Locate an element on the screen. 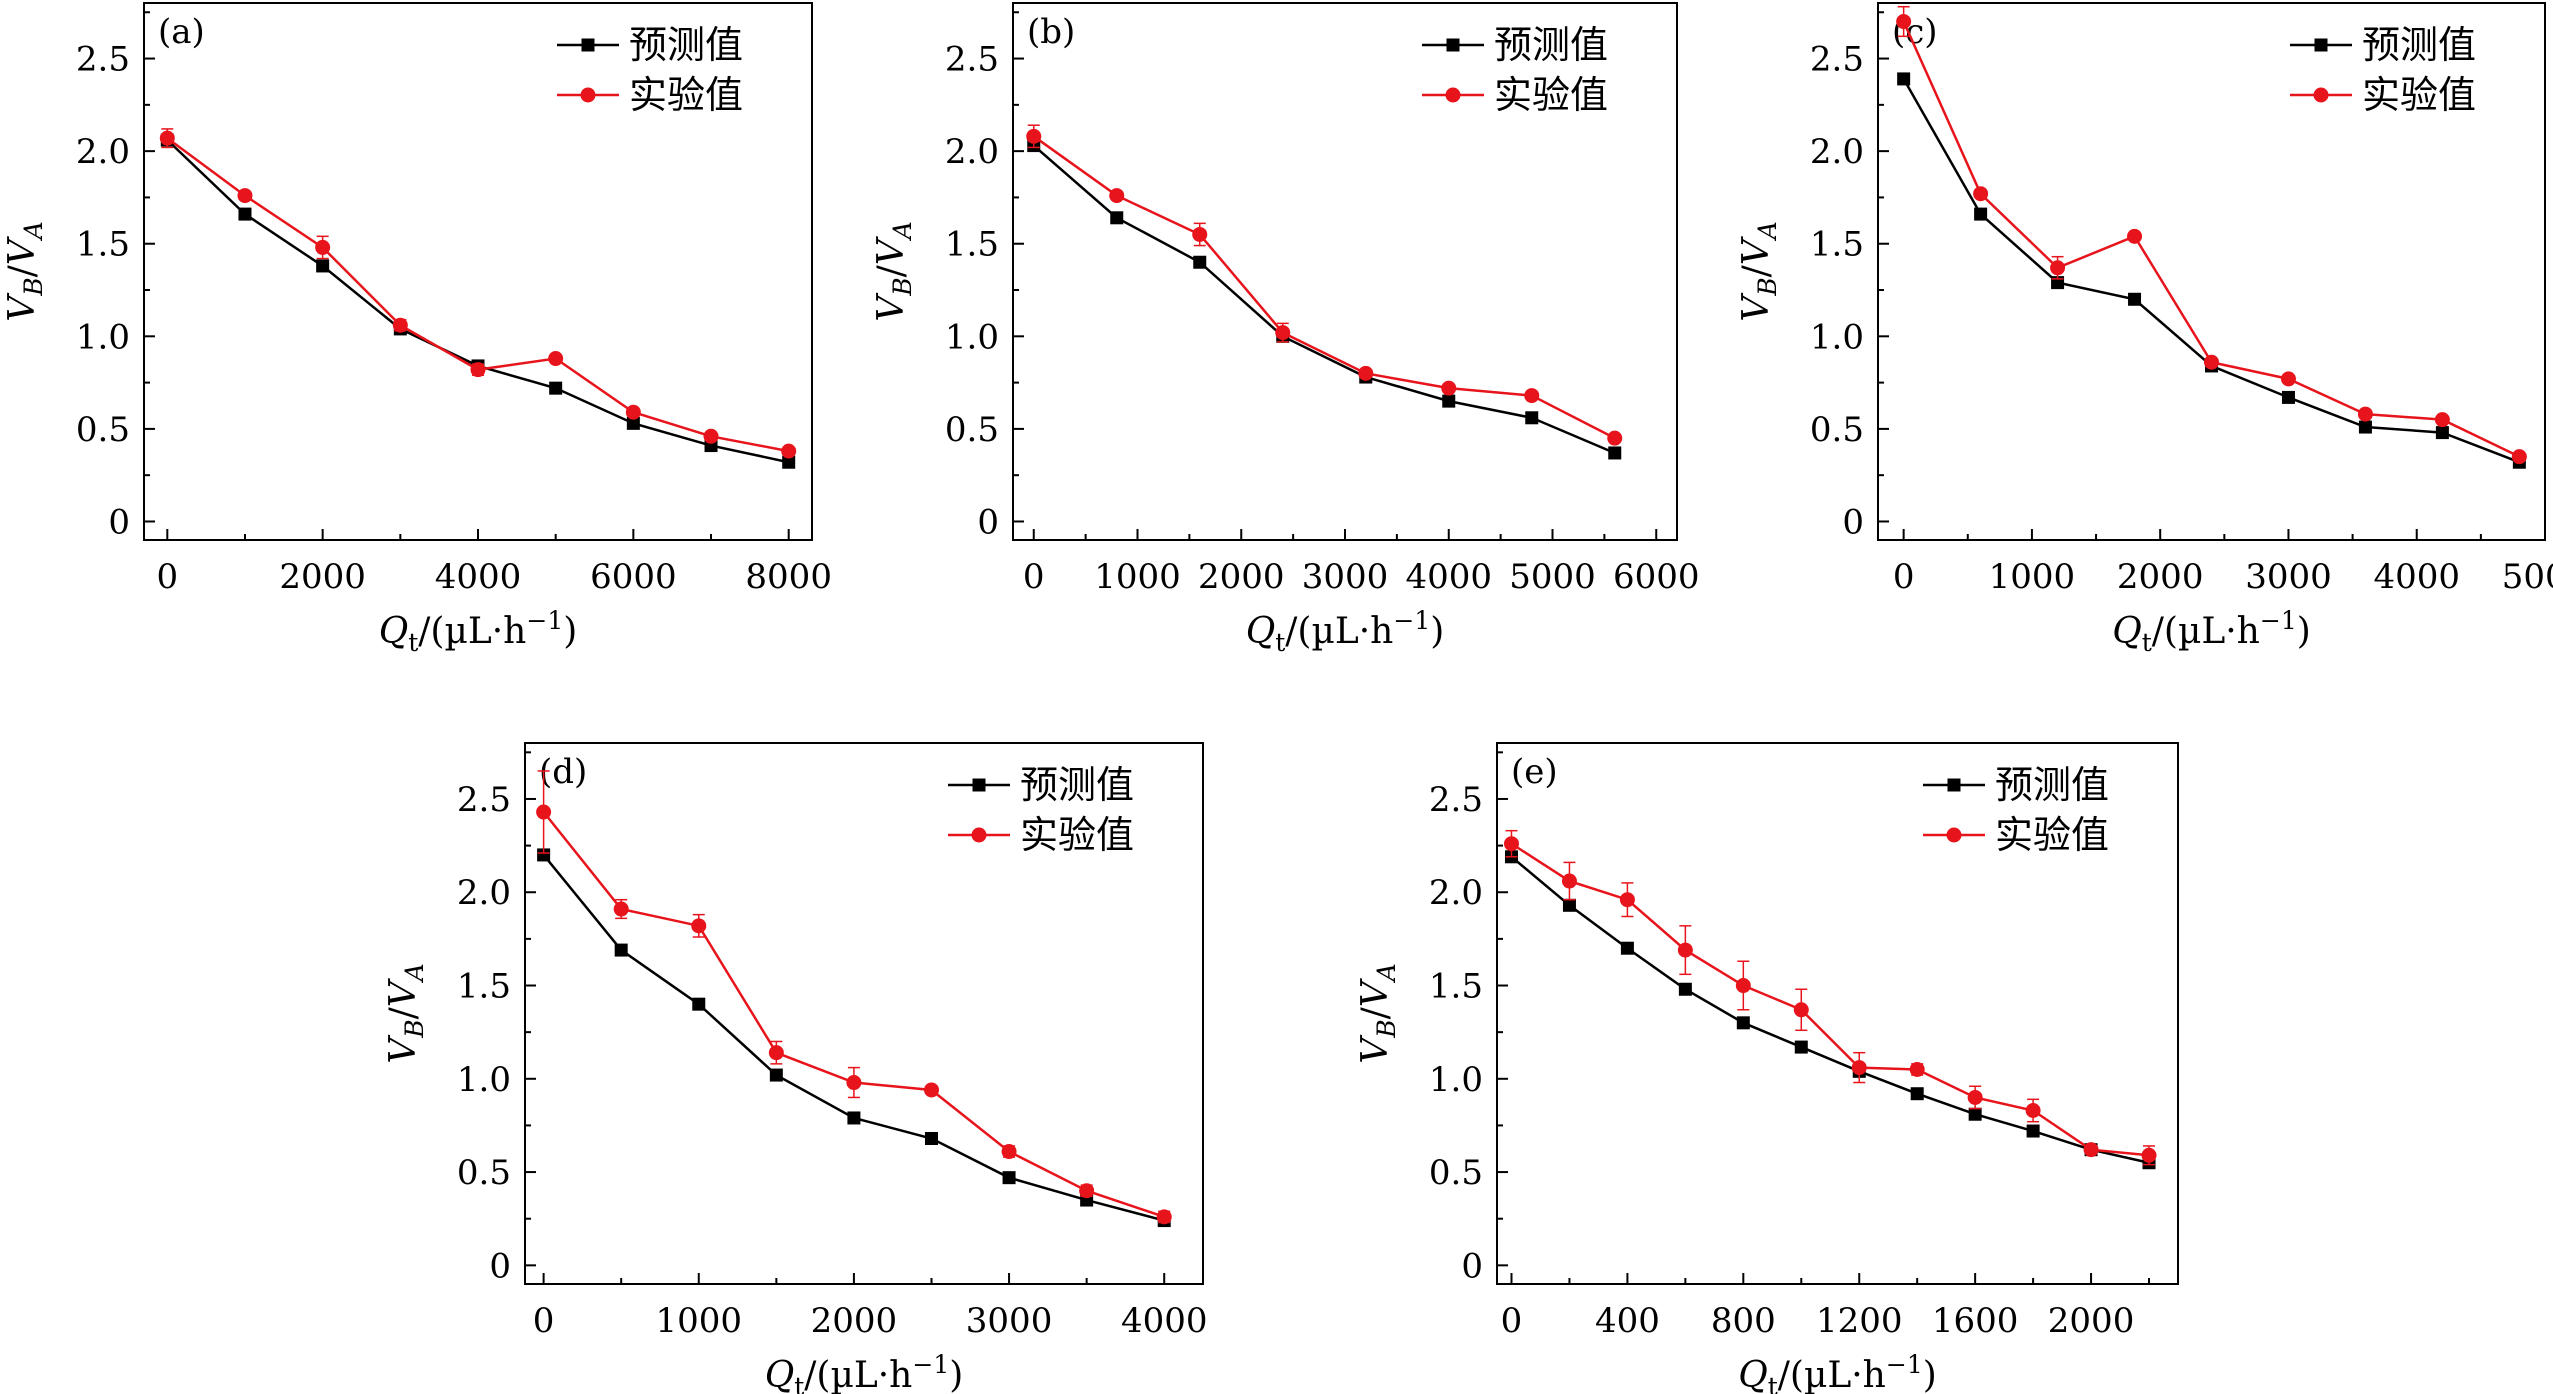 Image resolution: width=2553 pixels, height=1394 pixels. plot-frame is located at coordinates (1837, 1013).